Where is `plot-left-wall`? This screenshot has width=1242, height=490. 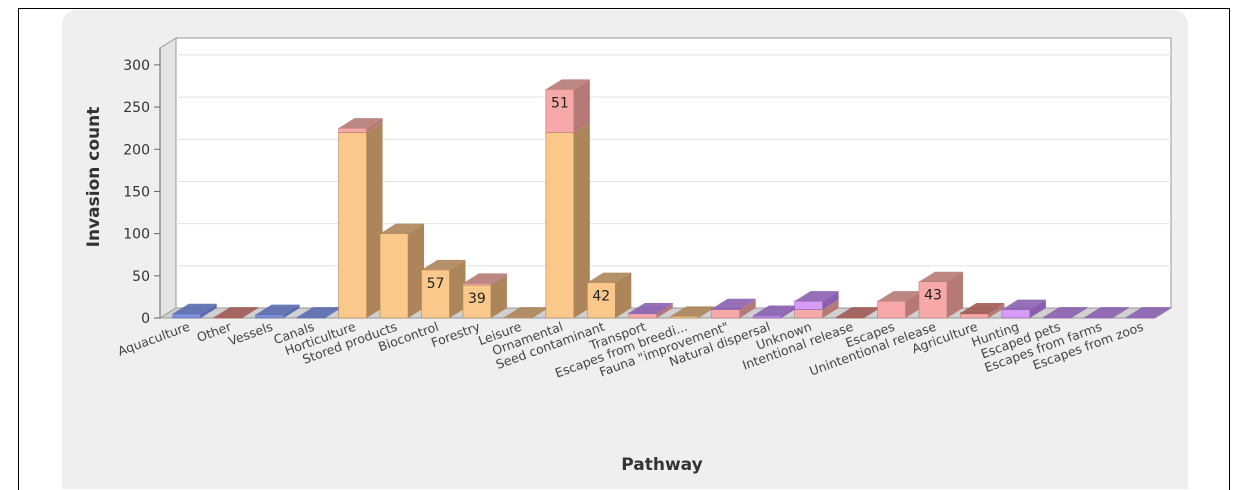 plot-left-wall is located at coordinates (168, 178).